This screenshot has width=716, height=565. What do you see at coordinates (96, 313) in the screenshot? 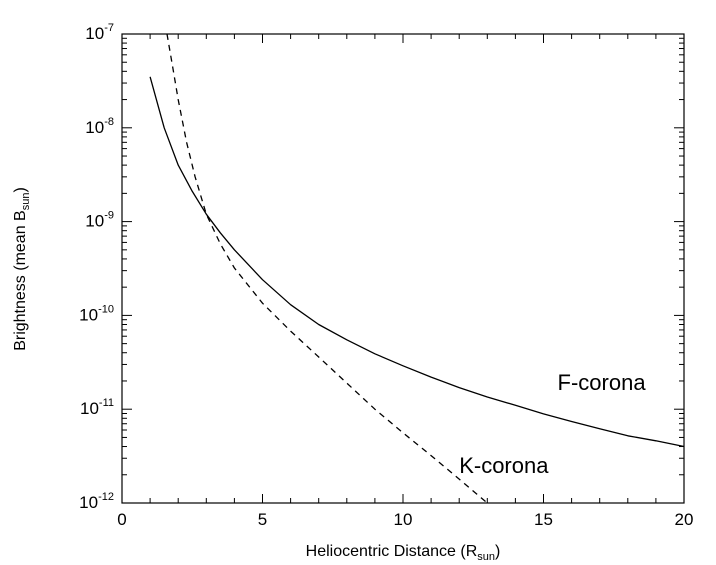
I see `y-tick-label: 10⁻¹⁰` at bounding box center [96, 313].